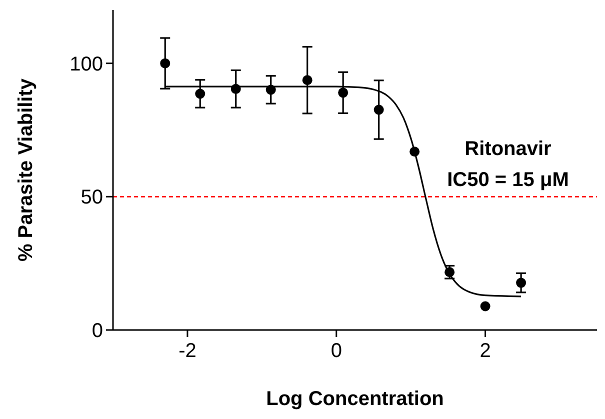 The width and height of the screenshot is (605, 419). I want to click on y-tick-label: 100, so click(86, 64).